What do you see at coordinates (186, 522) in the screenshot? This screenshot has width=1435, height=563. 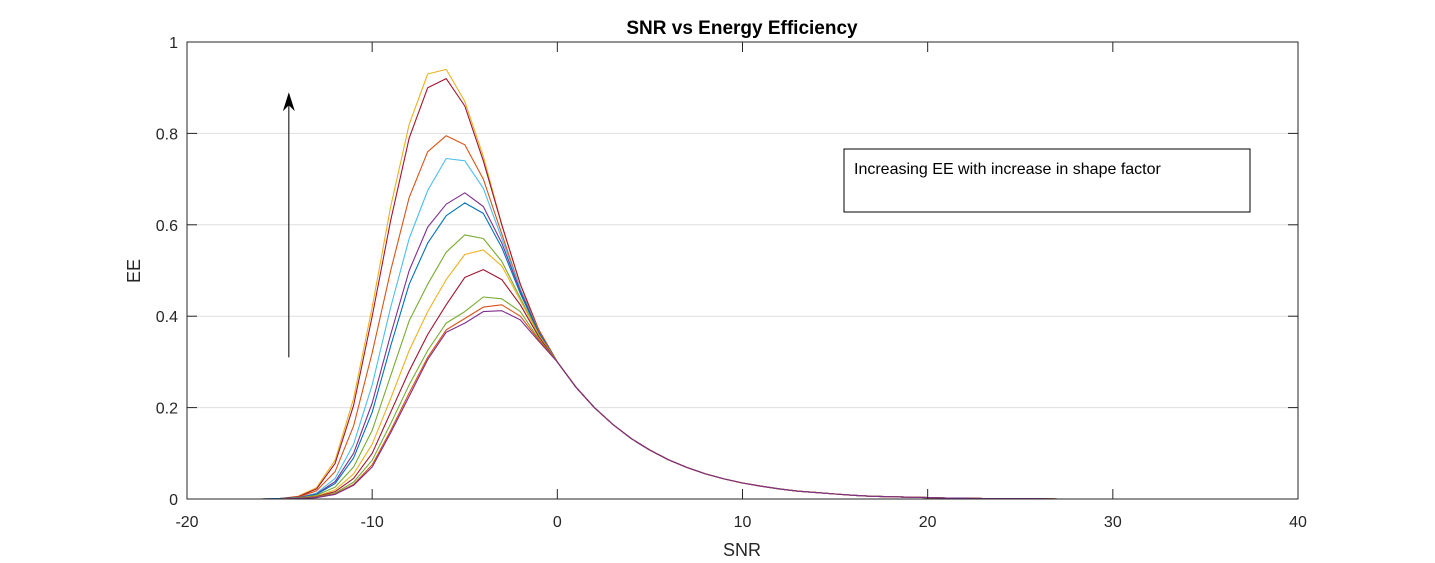 I see `x-tick-label: -20` at bounding box center [186, 522].